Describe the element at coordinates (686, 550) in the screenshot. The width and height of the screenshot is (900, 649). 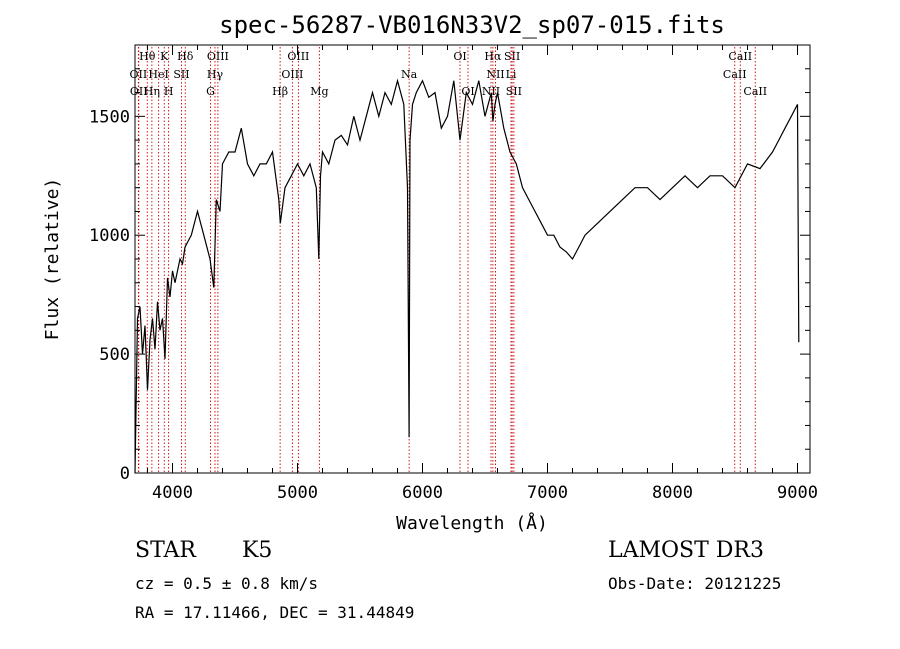
I see `survey-name: LAMOST DR3` at that location.